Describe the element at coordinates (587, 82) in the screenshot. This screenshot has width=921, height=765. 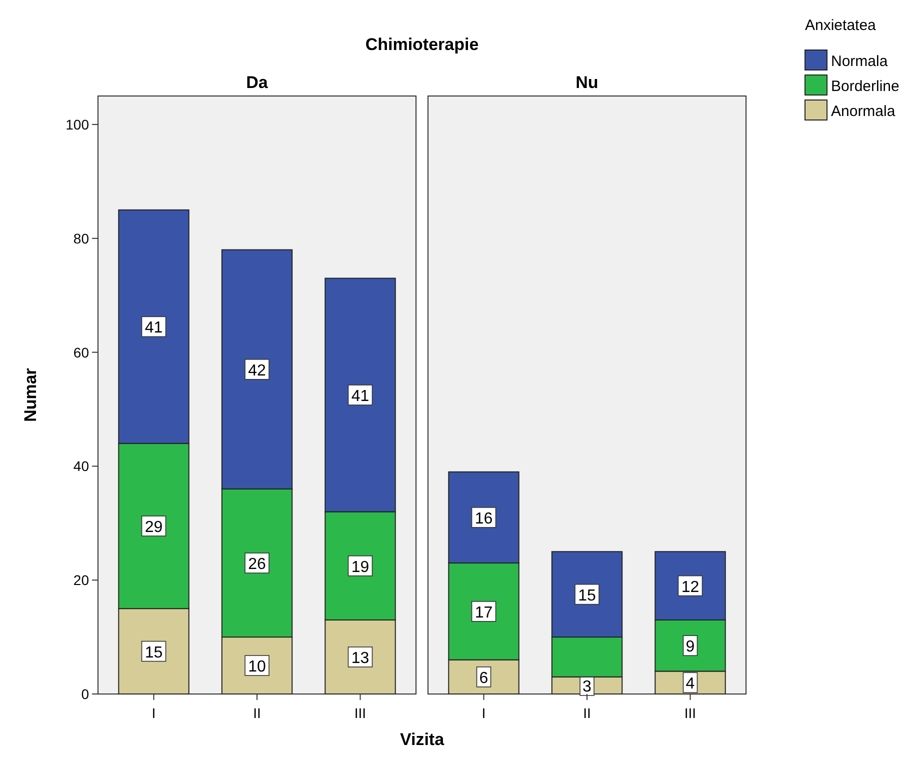
I see `chart-subtitle: Nu` at that location.